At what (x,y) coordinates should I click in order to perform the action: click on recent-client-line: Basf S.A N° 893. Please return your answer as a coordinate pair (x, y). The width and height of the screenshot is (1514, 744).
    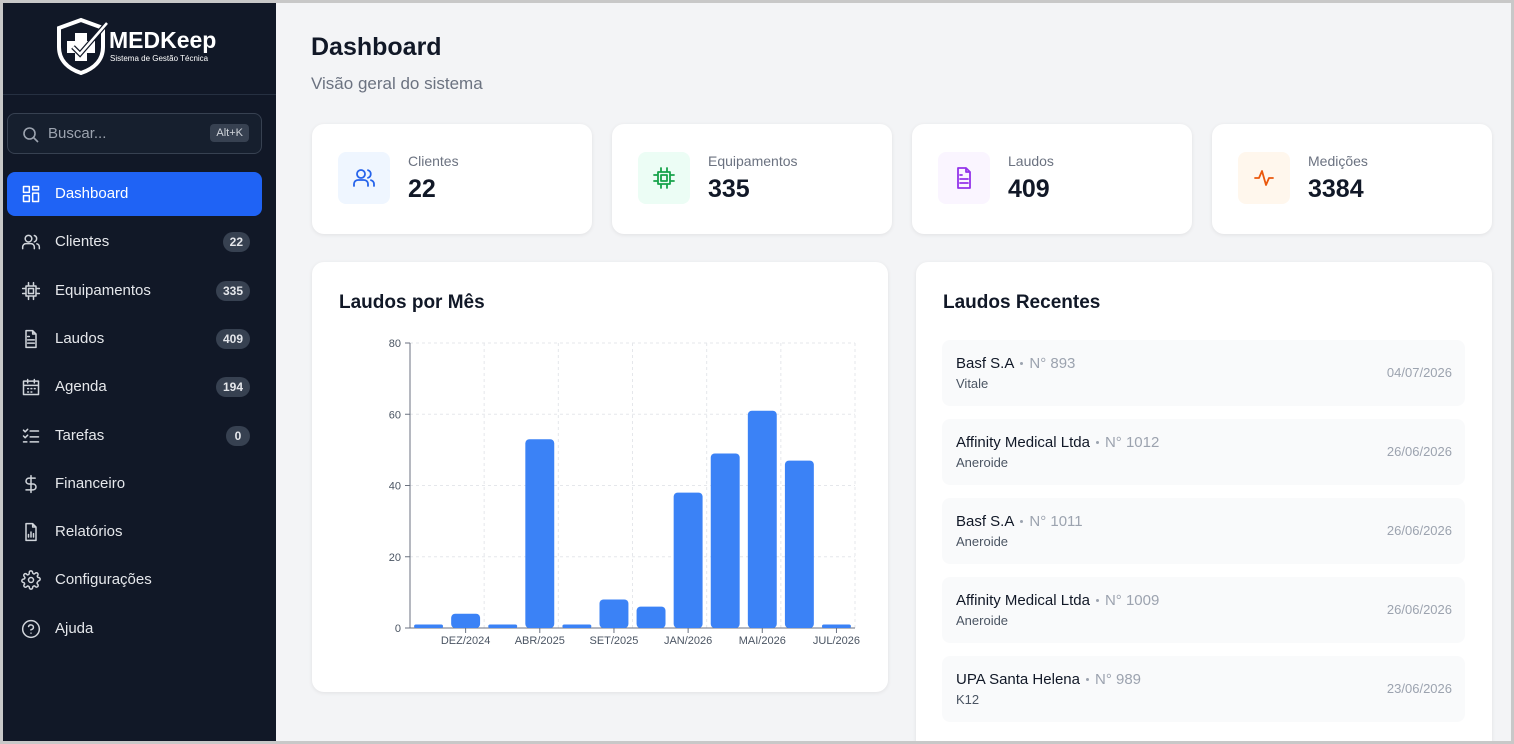
    Looking at the image, I should click on (1015, 363).